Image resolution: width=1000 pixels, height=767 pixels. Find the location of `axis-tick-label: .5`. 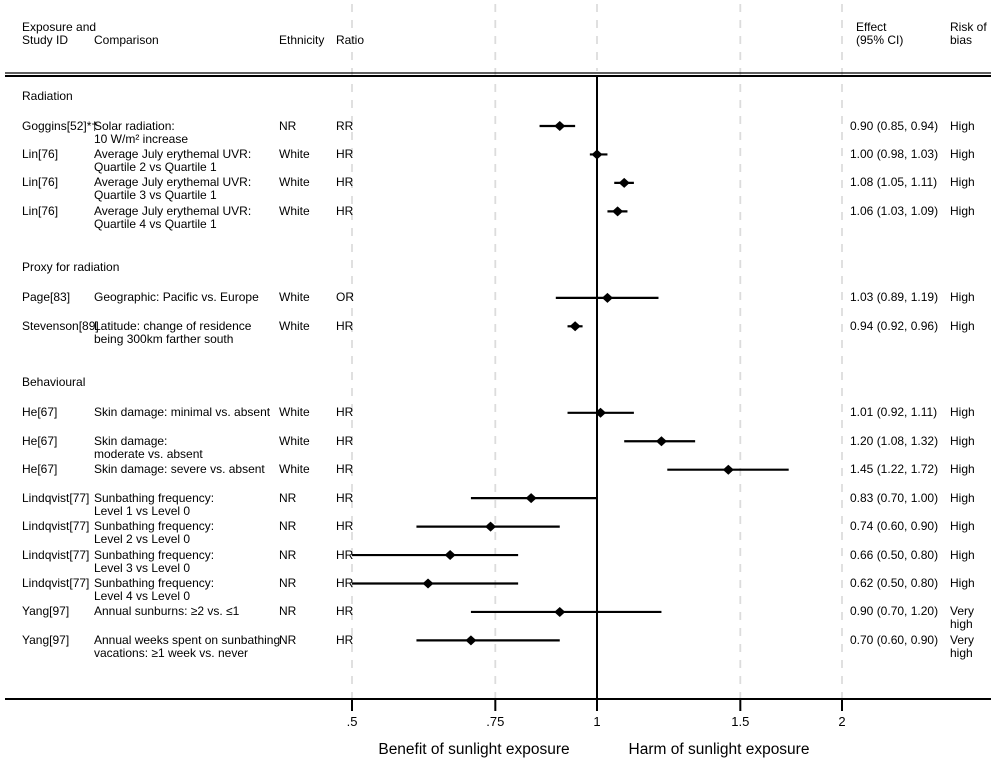

axis-tick-label: .5 is located at coordinates (352, 721).